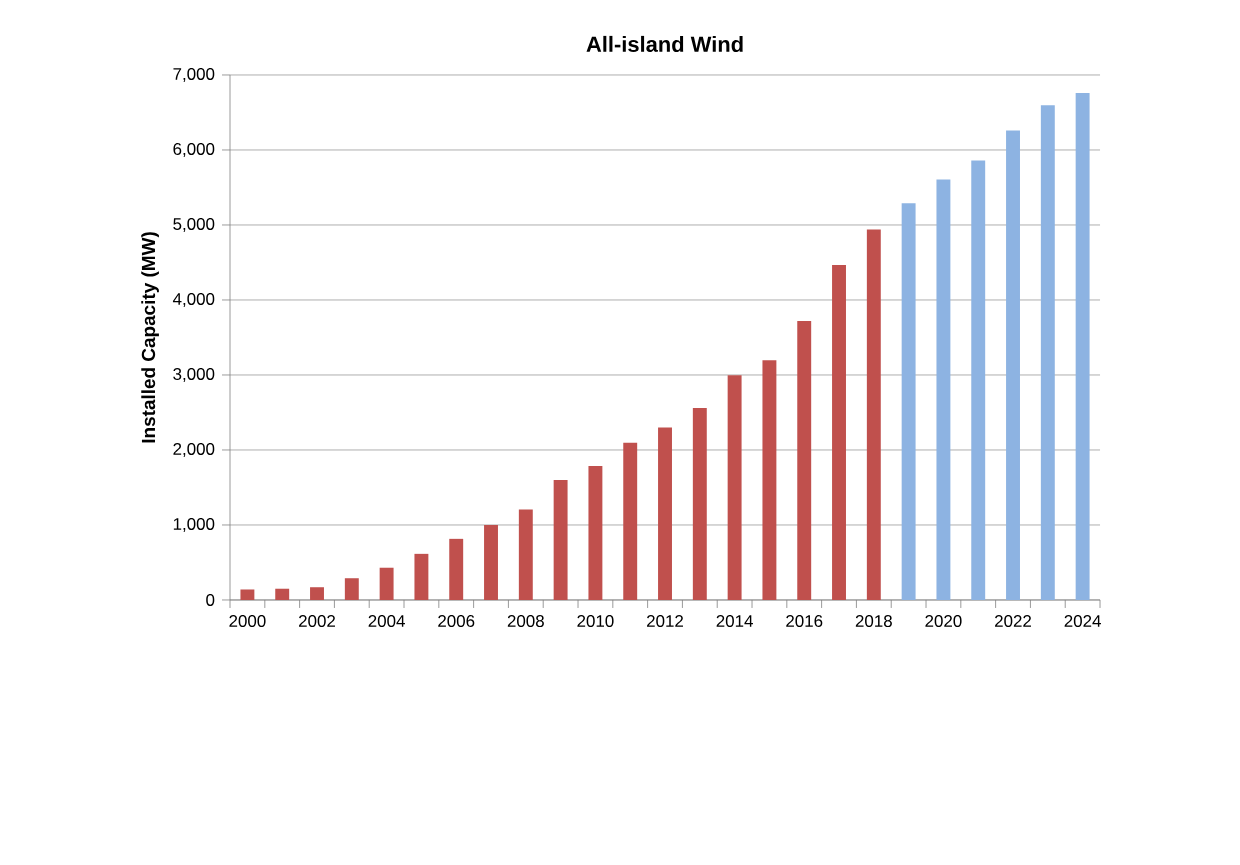  What do you see at coordinates (194, 450) in the screenshot?
I see `y-tick-label: 2,000` at bounding box center [194, 450].